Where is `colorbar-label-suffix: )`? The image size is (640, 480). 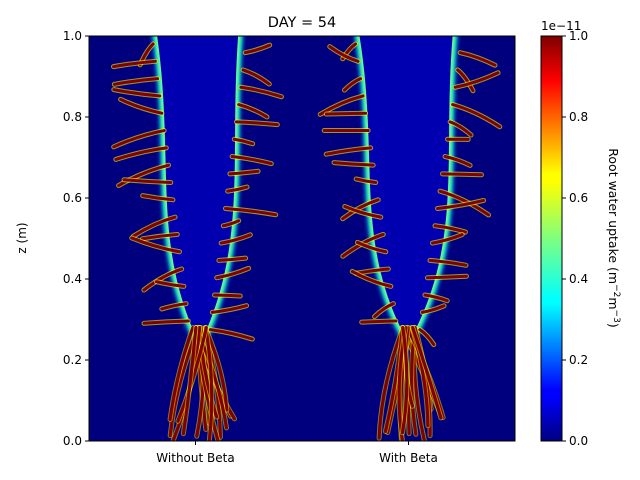
colorbar-label-suffix: ) is located at coordinates (613, 325).